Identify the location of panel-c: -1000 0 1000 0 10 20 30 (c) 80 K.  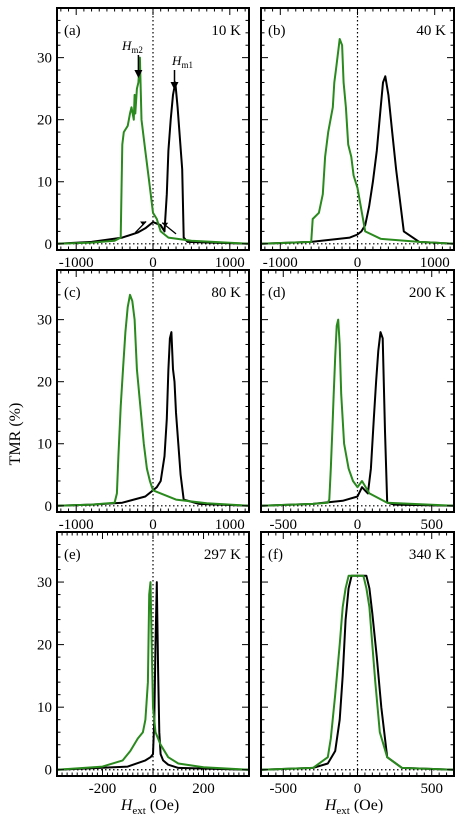
(143, 401).